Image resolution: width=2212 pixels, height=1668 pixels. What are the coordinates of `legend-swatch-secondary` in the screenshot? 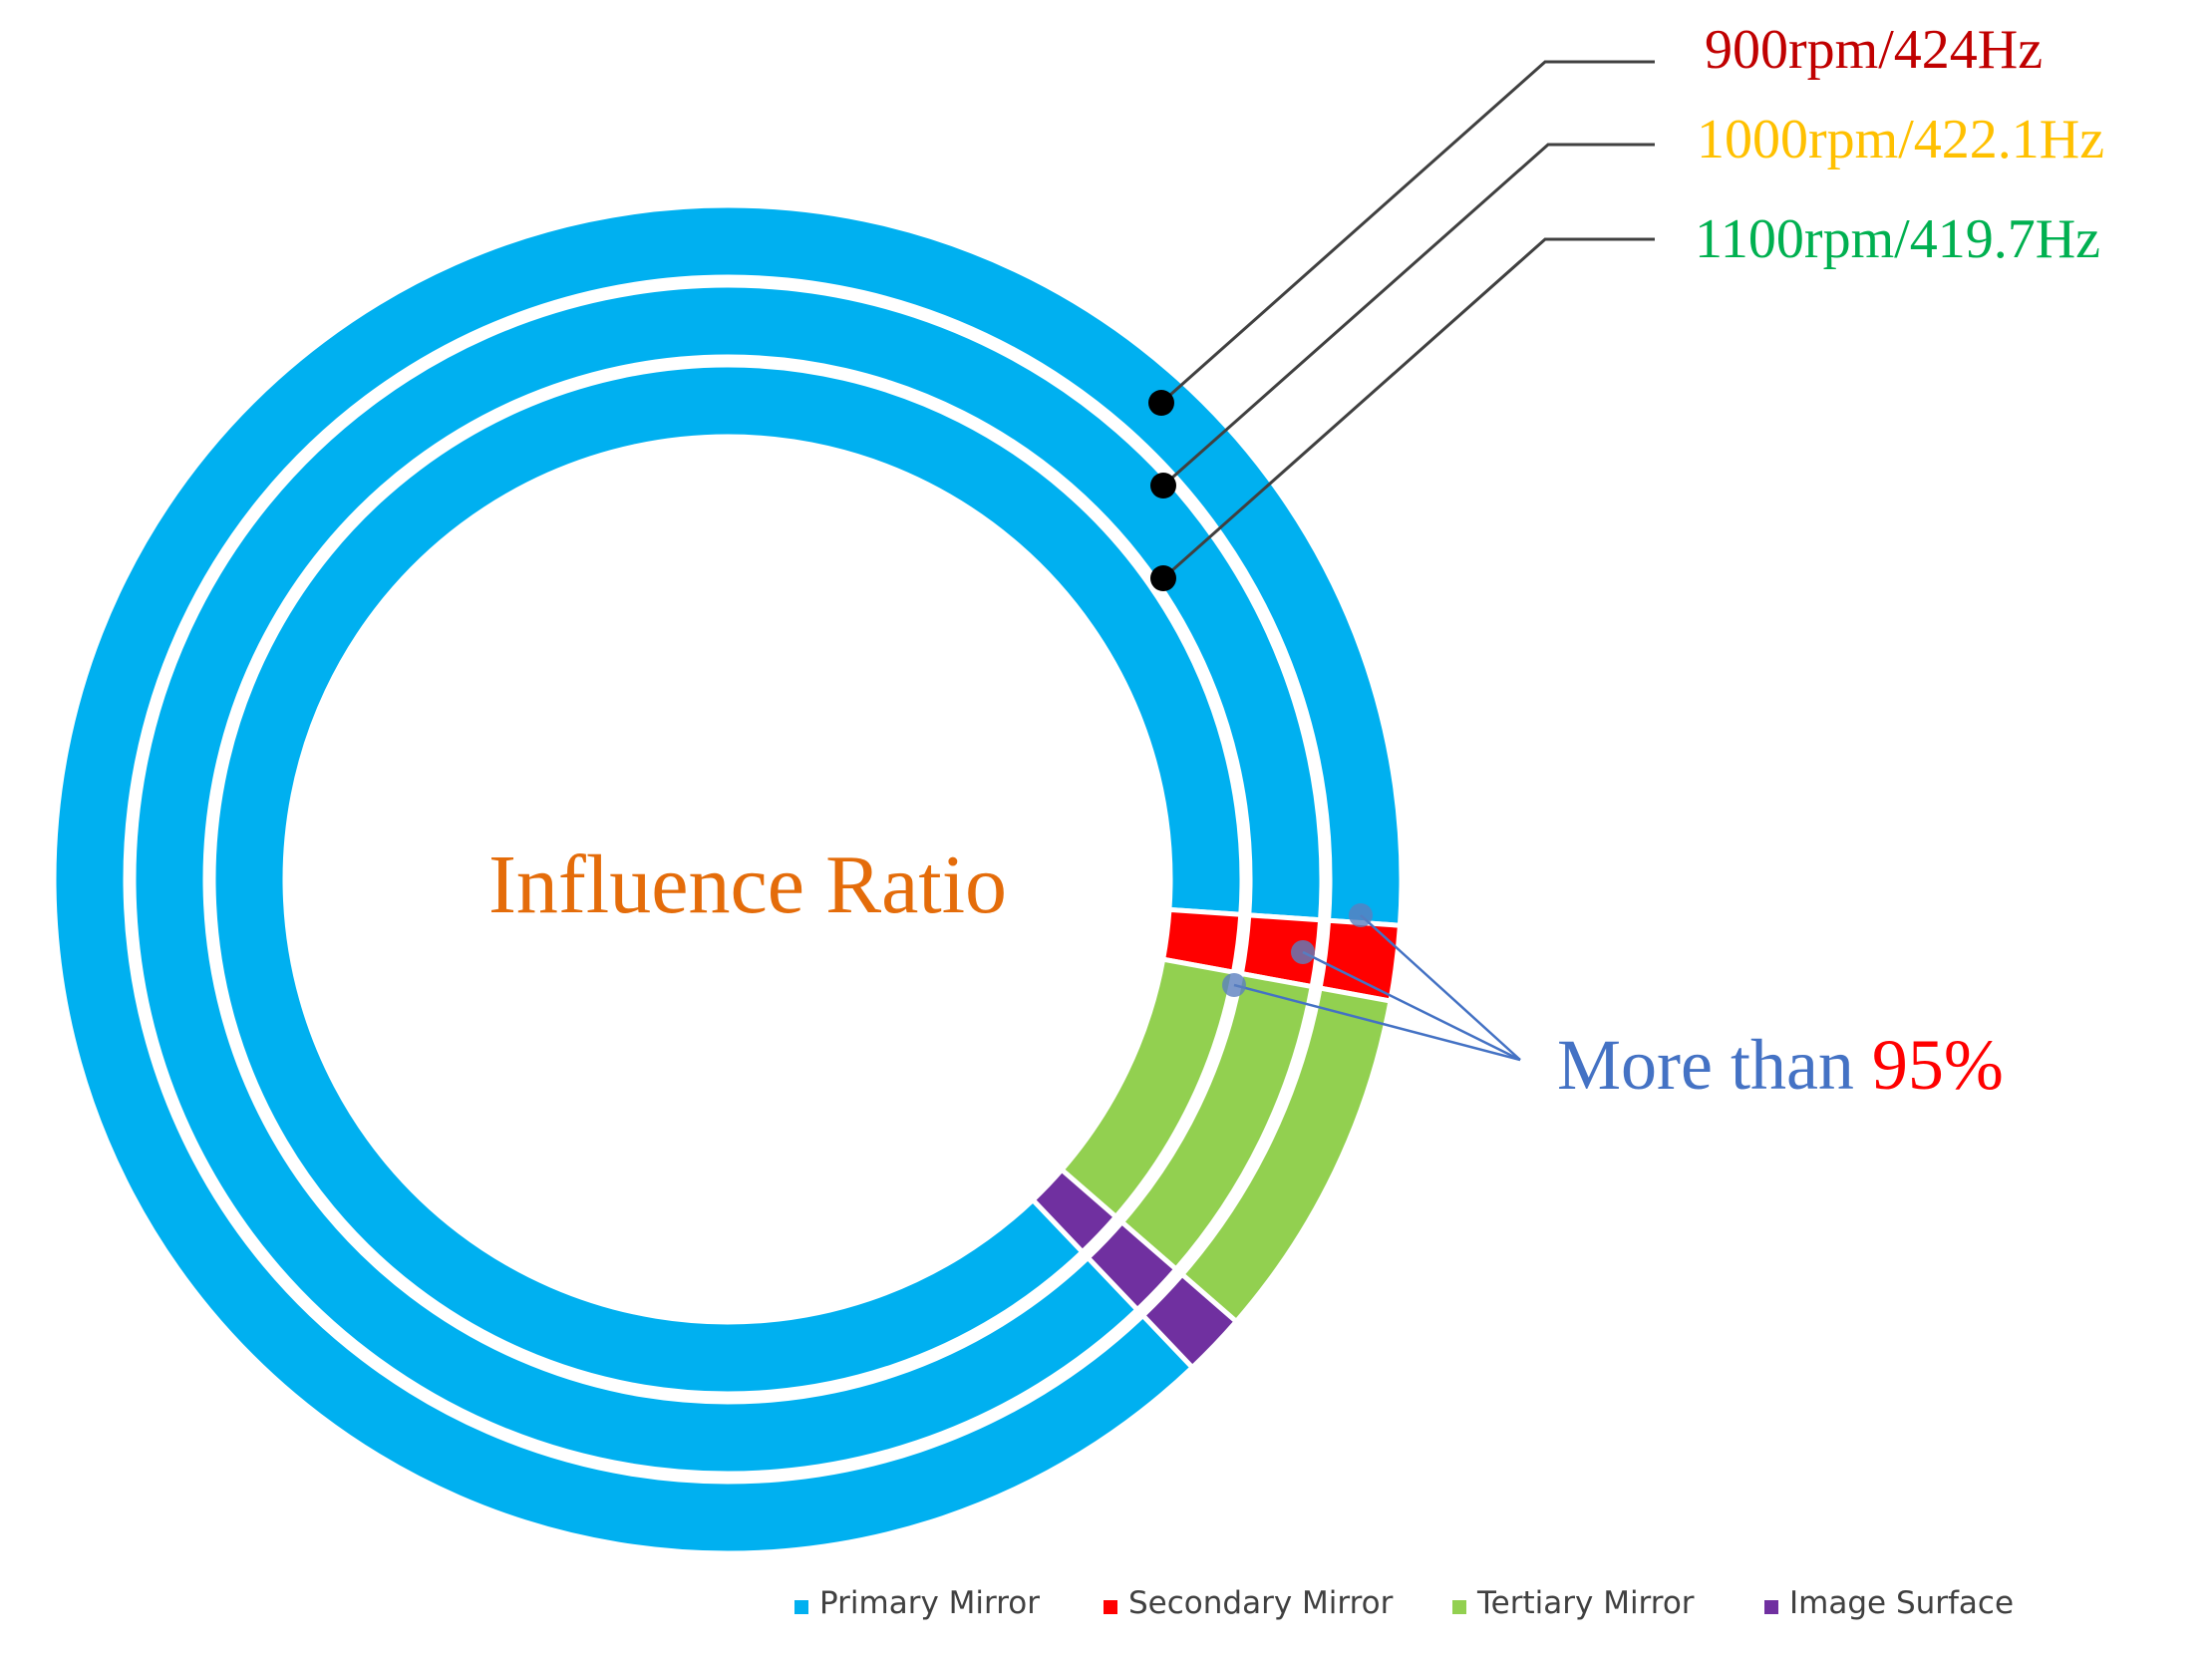 It's located at (1110, 1607).